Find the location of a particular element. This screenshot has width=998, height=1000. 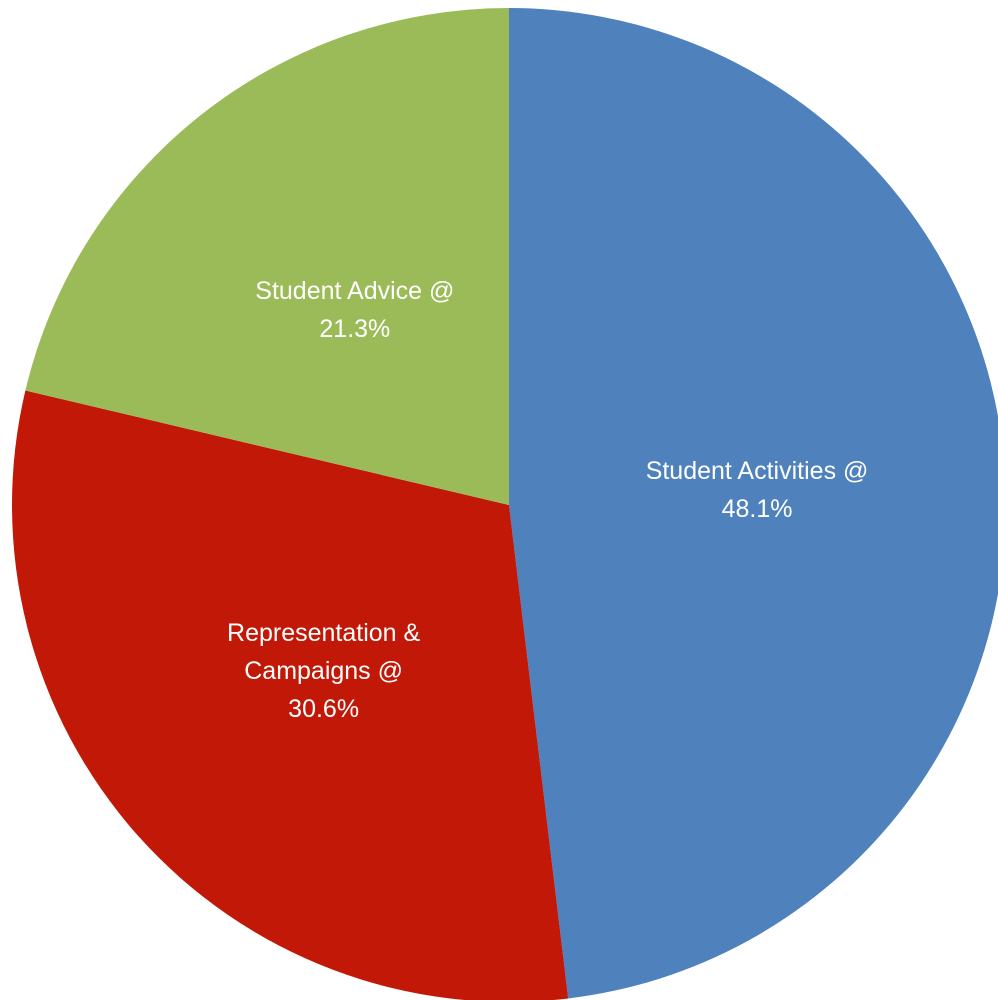

value-label: 48.1% is located at coordinates (757, 509).